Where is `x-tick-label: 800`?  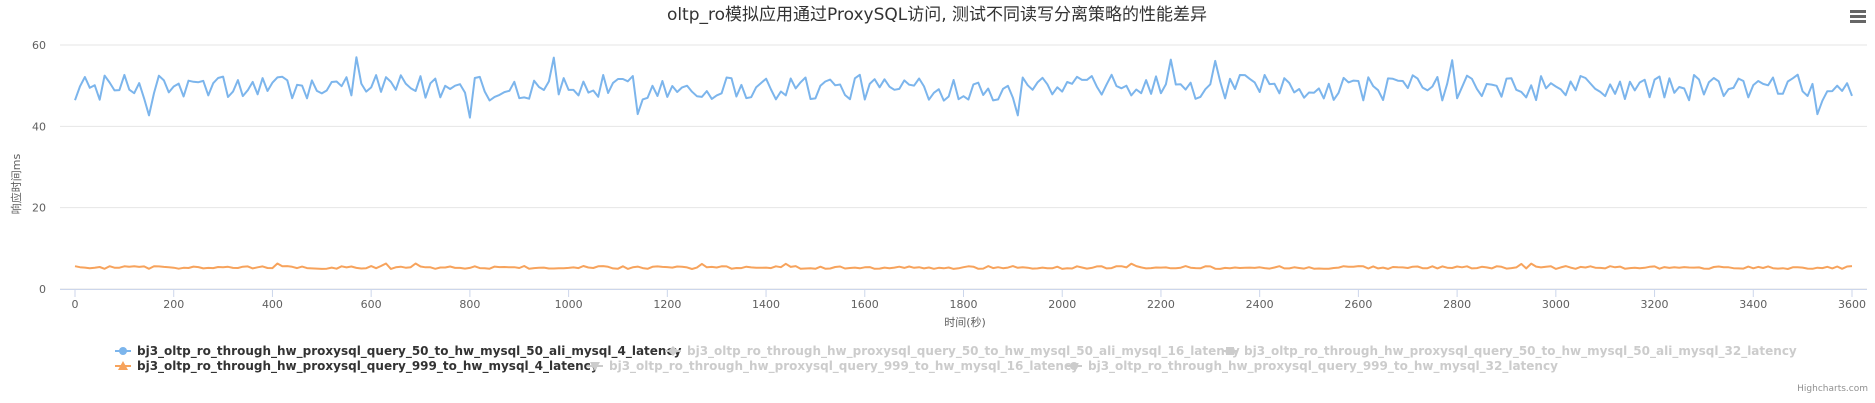
x-tick-label: 800 is located at coordinates (469, 304).